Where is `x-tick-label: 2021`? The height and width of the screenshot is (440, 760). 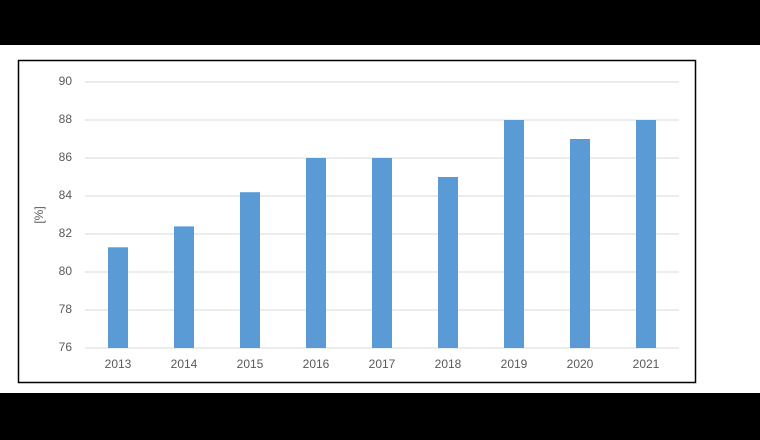
x-tick-label: 2021 is located at coordinates (646, 364).